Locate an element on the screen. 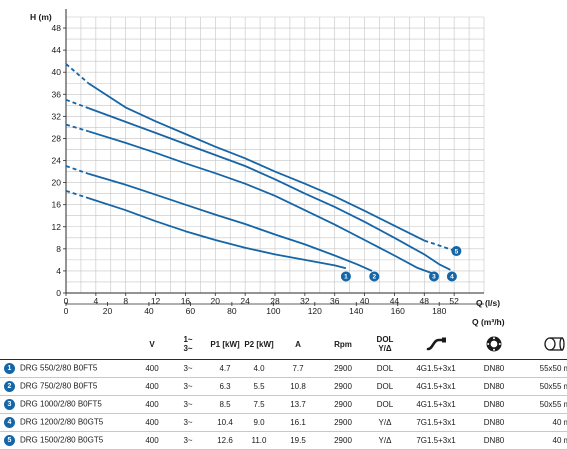 The height and width of the screenshot is (450, 567). cell-p1: 10.4 is located at coordinates (225, 422).